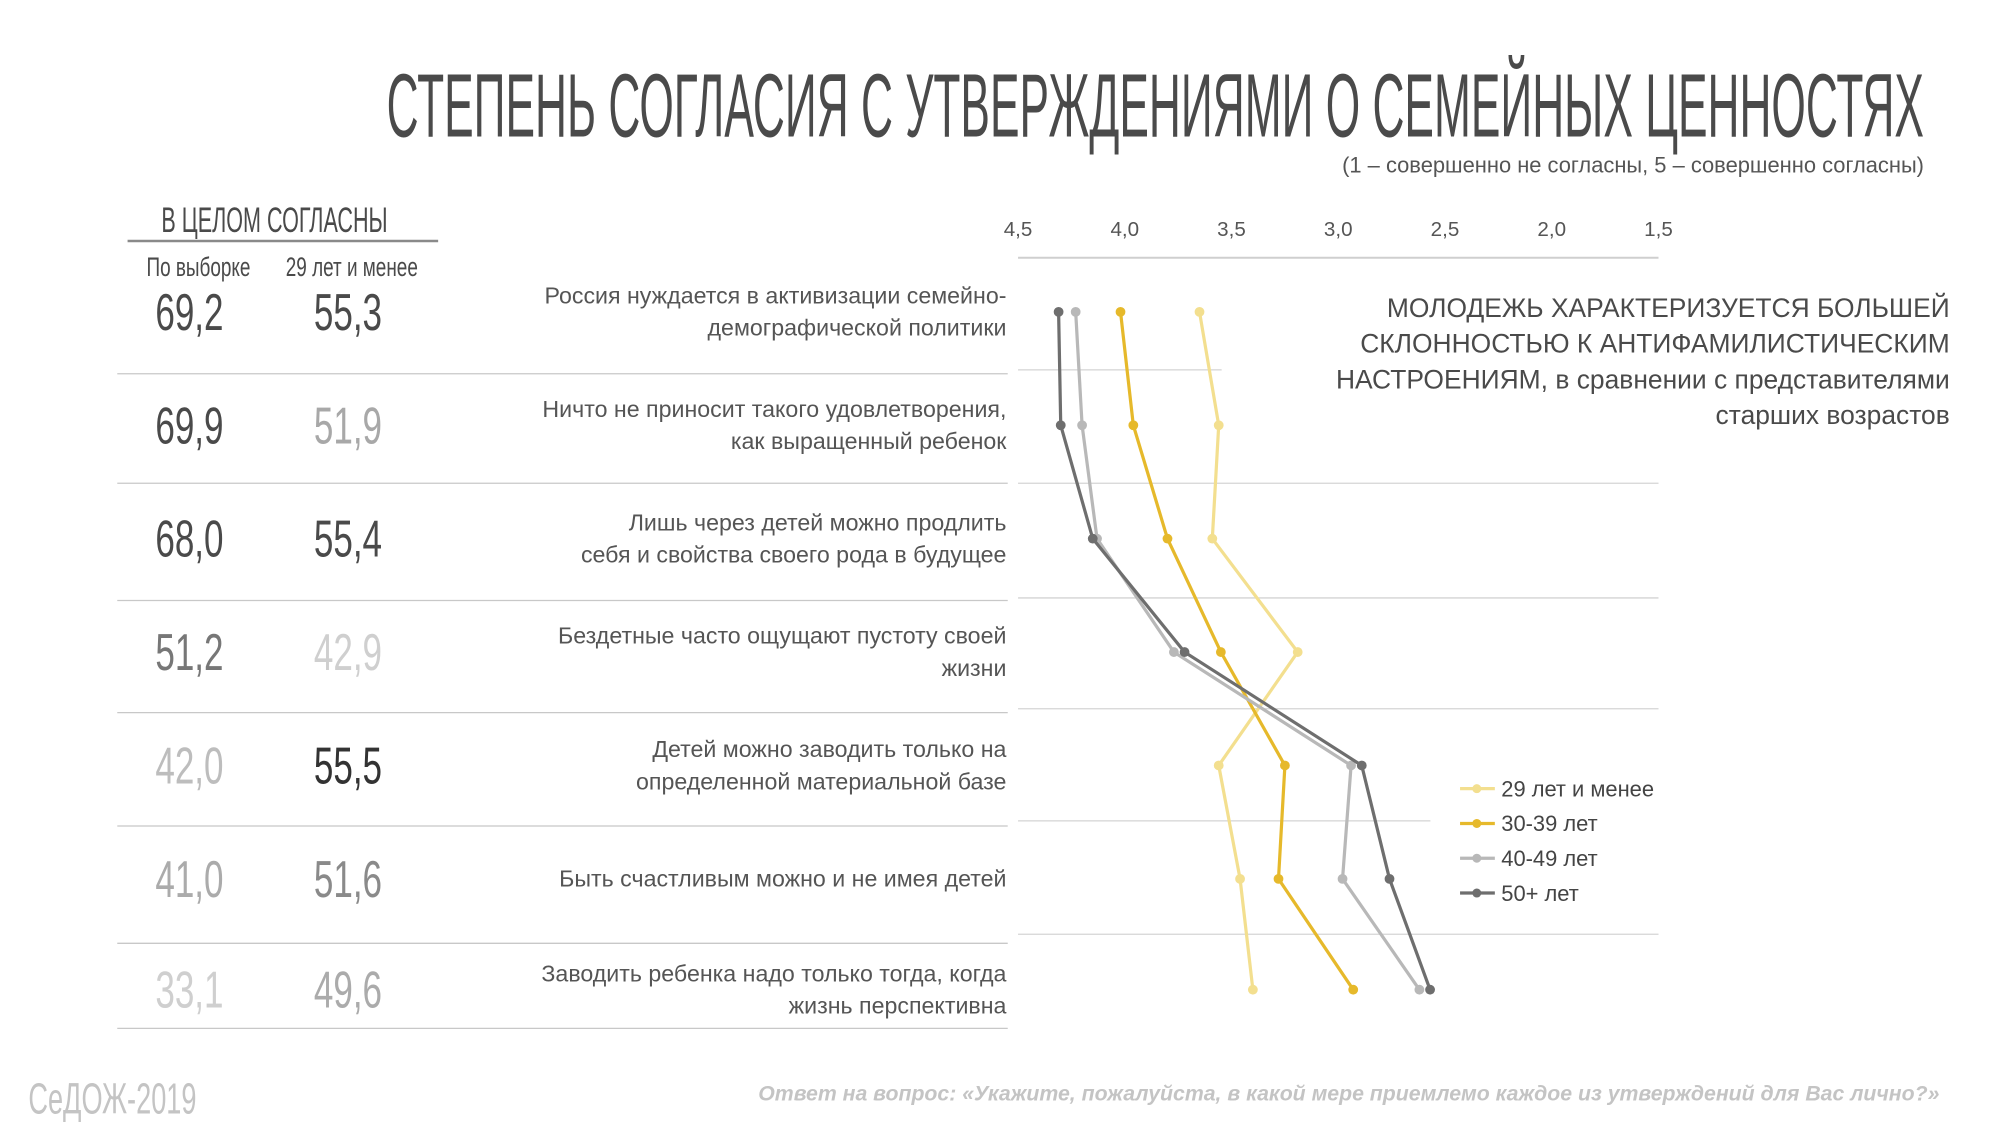 Image resolution: width=2000 pixels, height=1125 pixels. I want to click on legend-label: 40-49 лет, so click(1549, 858).